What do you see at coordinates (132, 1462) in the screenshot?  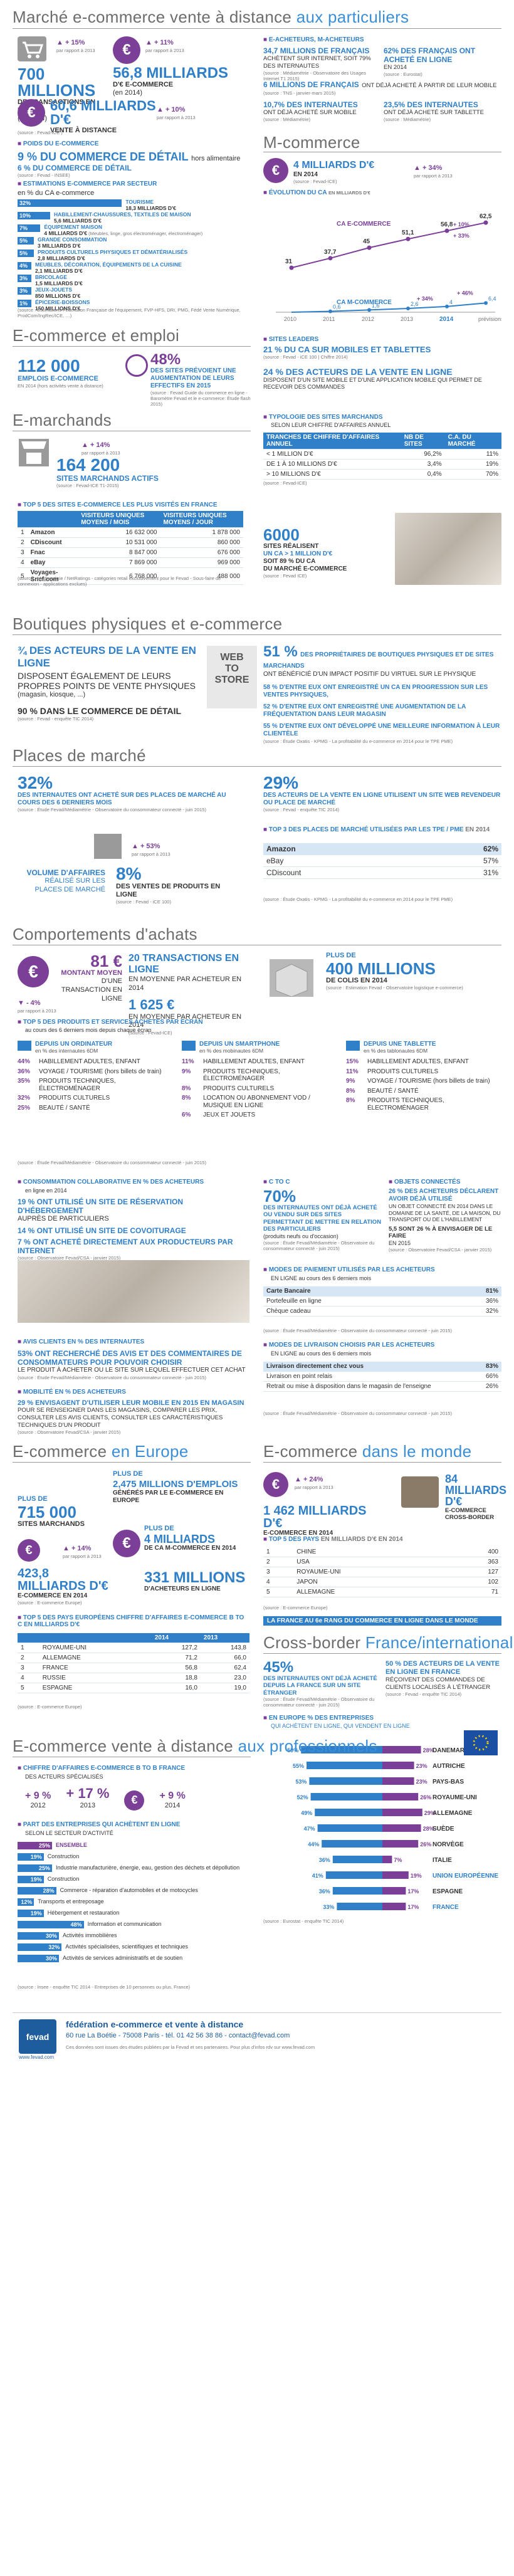 I see `divider` at bounding box center [132, 1462].